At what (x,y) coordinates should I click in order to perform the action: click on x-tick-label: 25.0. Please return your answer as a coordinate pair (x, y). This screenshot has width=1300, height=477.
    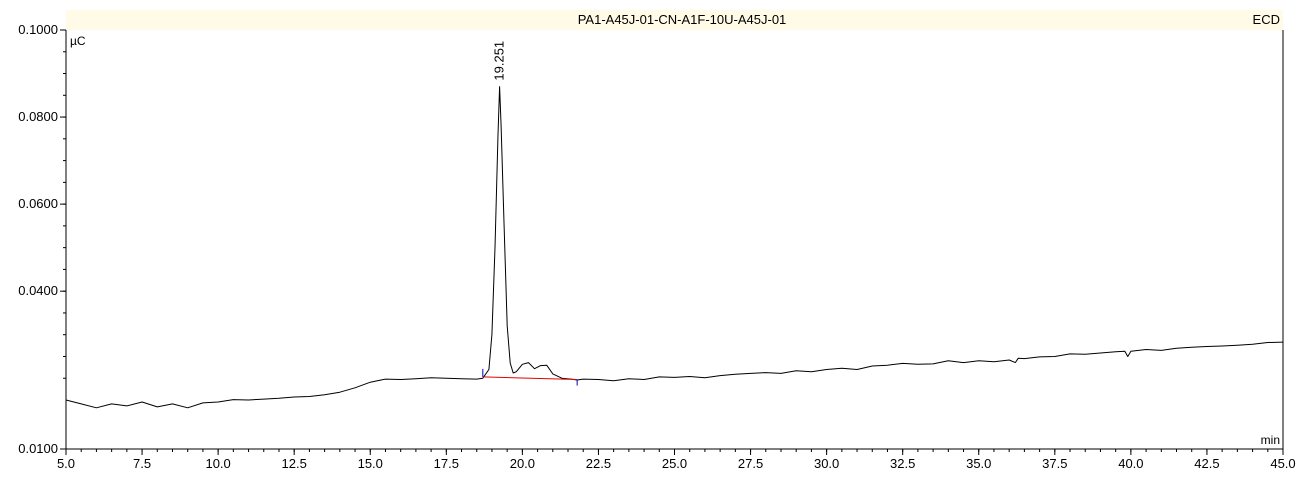
    Looking at the image, I should click on (674, 463).